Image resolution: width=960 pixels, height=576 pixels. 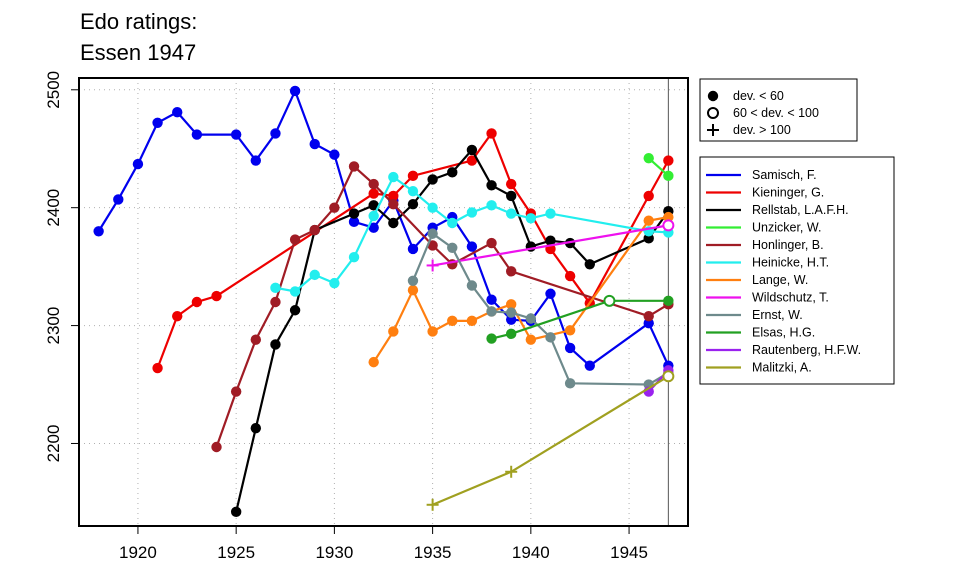 What do you see at coordinates (53, 326) in the screenshot?
I see `y-tick-label: 2300` at bounding box center [53, 326].